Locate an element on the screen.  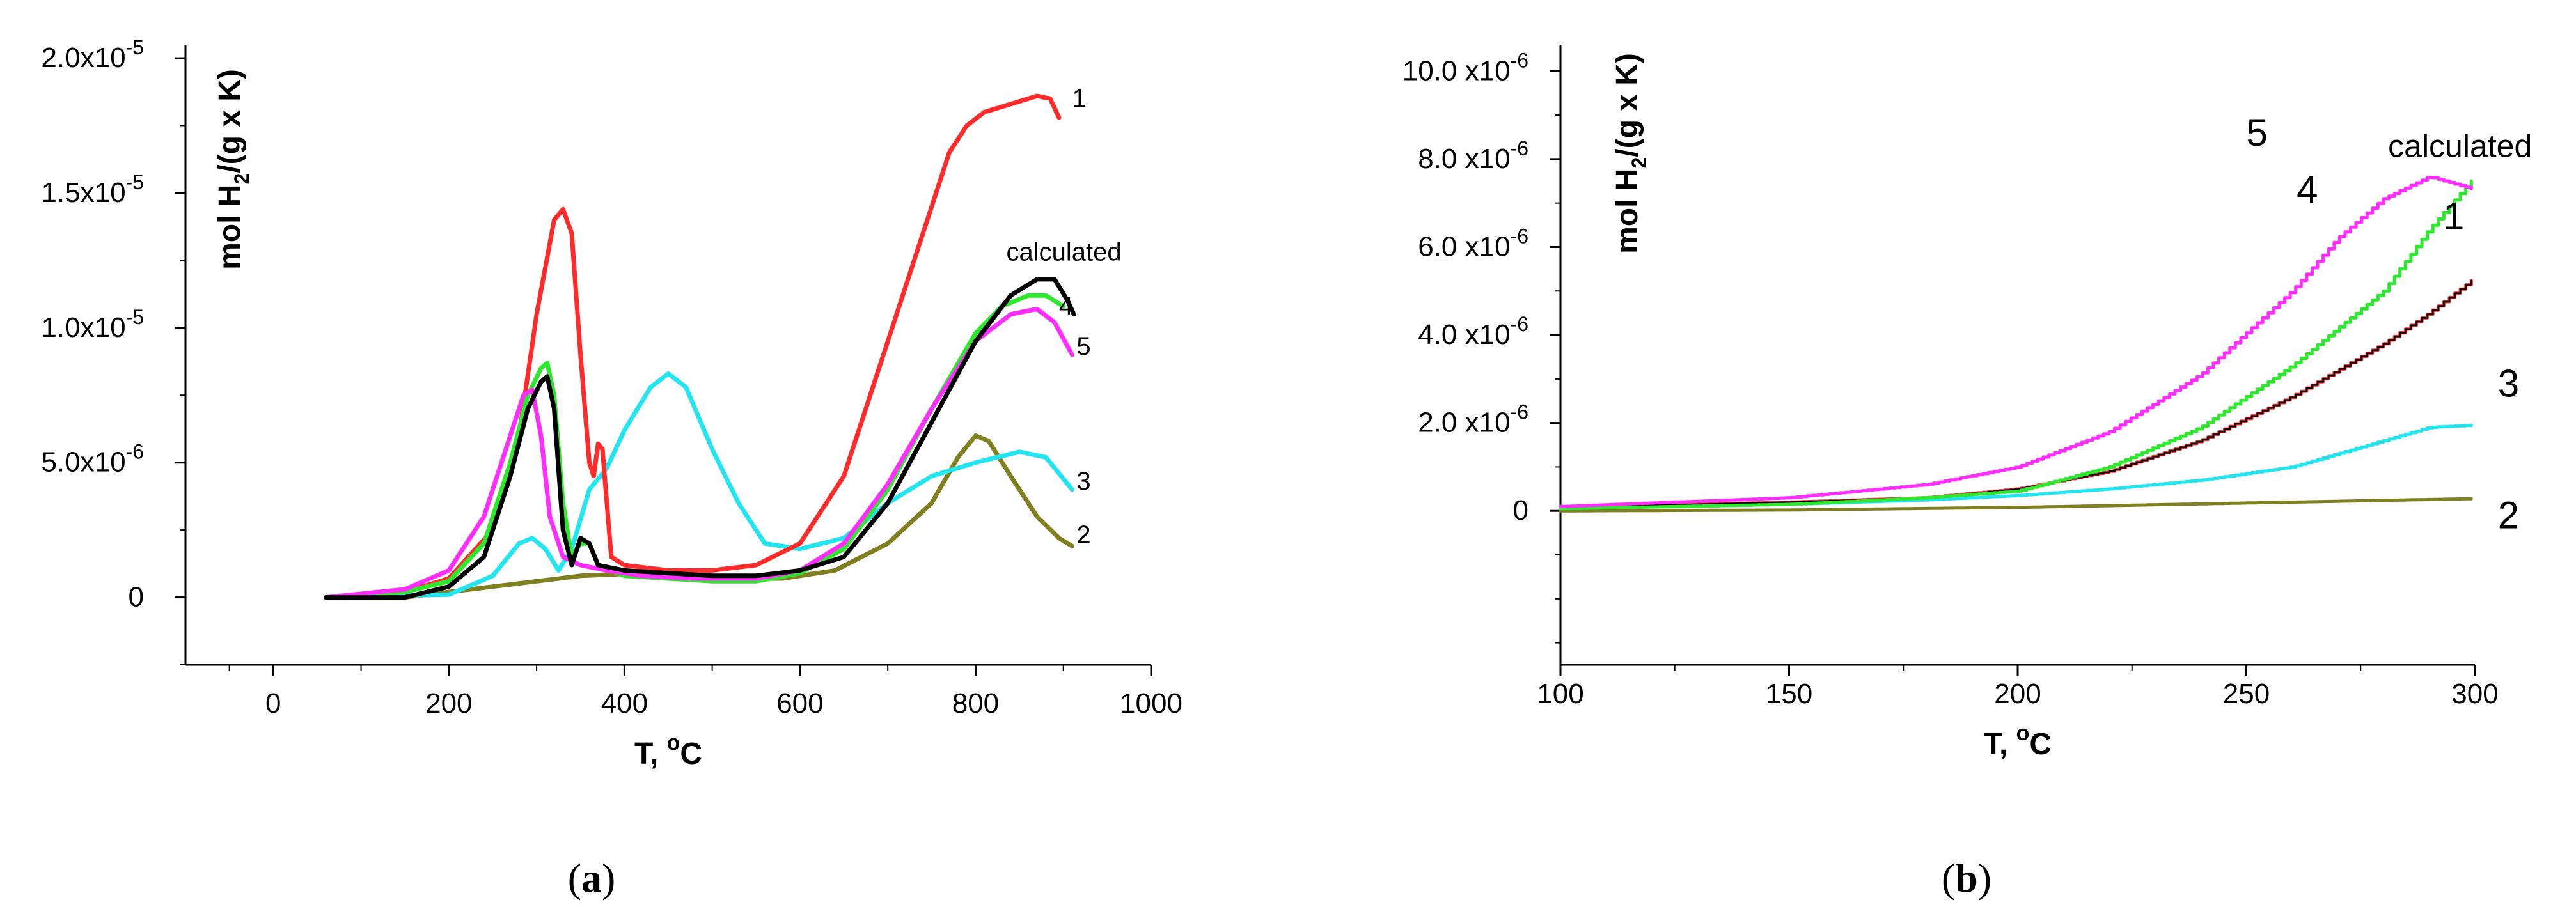
y-tick-label: 1.5x10⁻⁵ is located at coordinates (92, 189).